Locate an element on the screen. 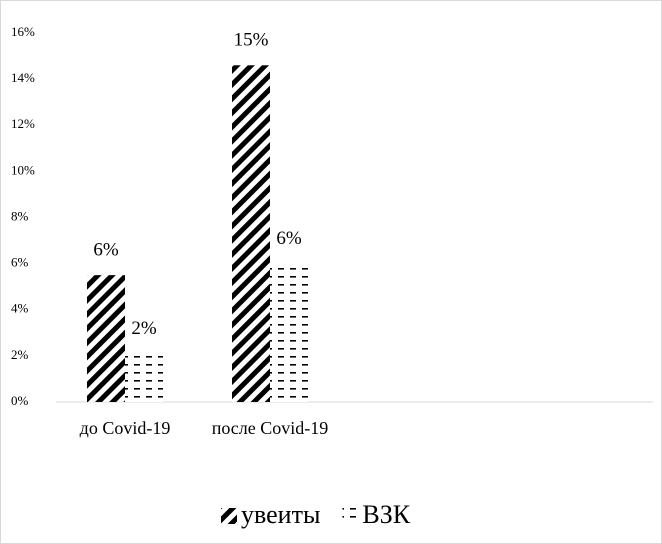 This screenshot has height=544, width=662. y-tick-label: 2% is located at coordinates (20, 354).